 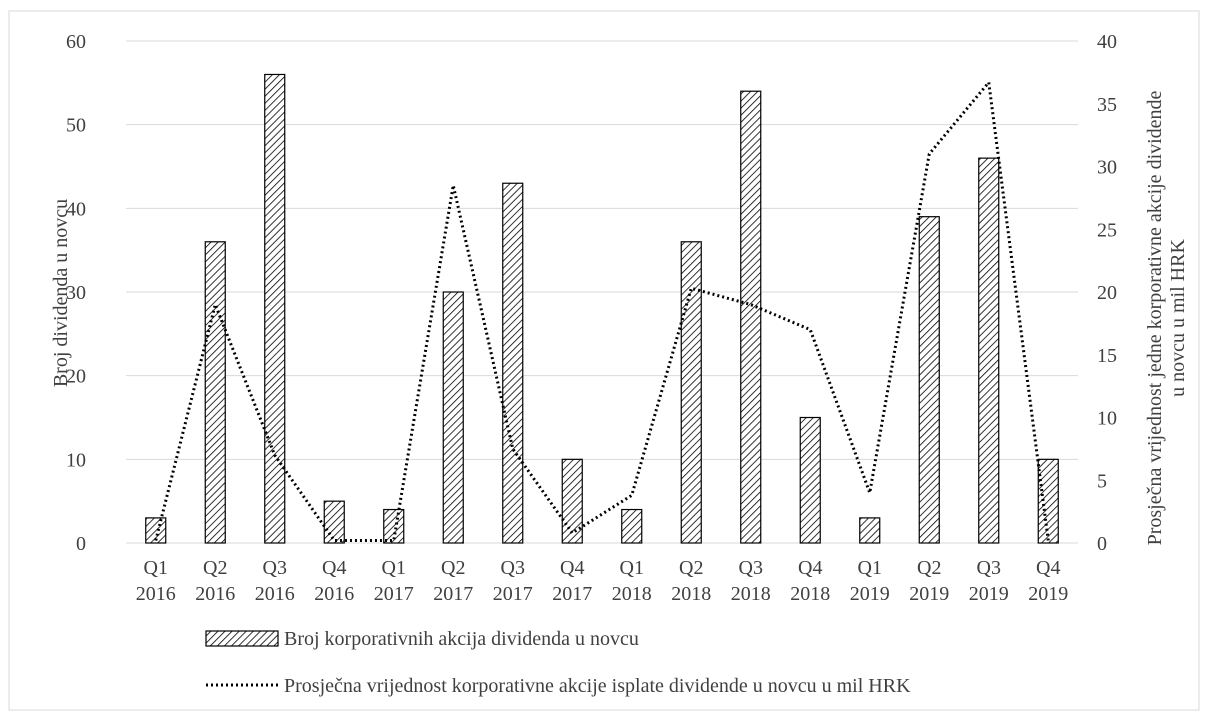 I want to click on y-tick-label-left: 60, so click(x=76, y=42).